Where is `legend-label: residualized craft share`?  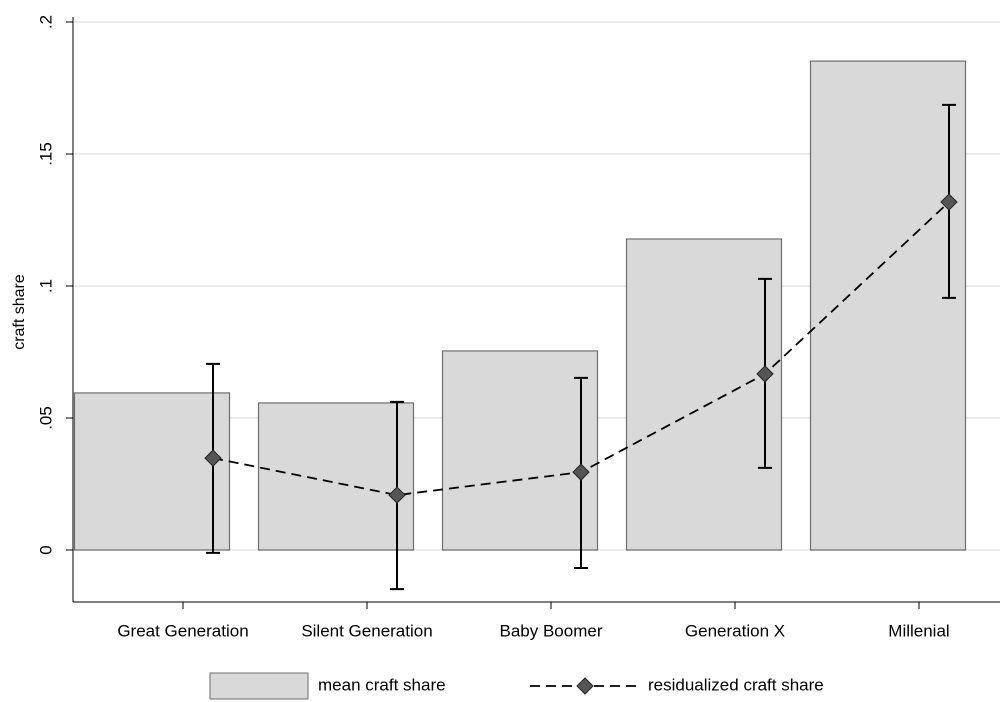 legend-label: residualized craft share is located at coordinates (736, 684).